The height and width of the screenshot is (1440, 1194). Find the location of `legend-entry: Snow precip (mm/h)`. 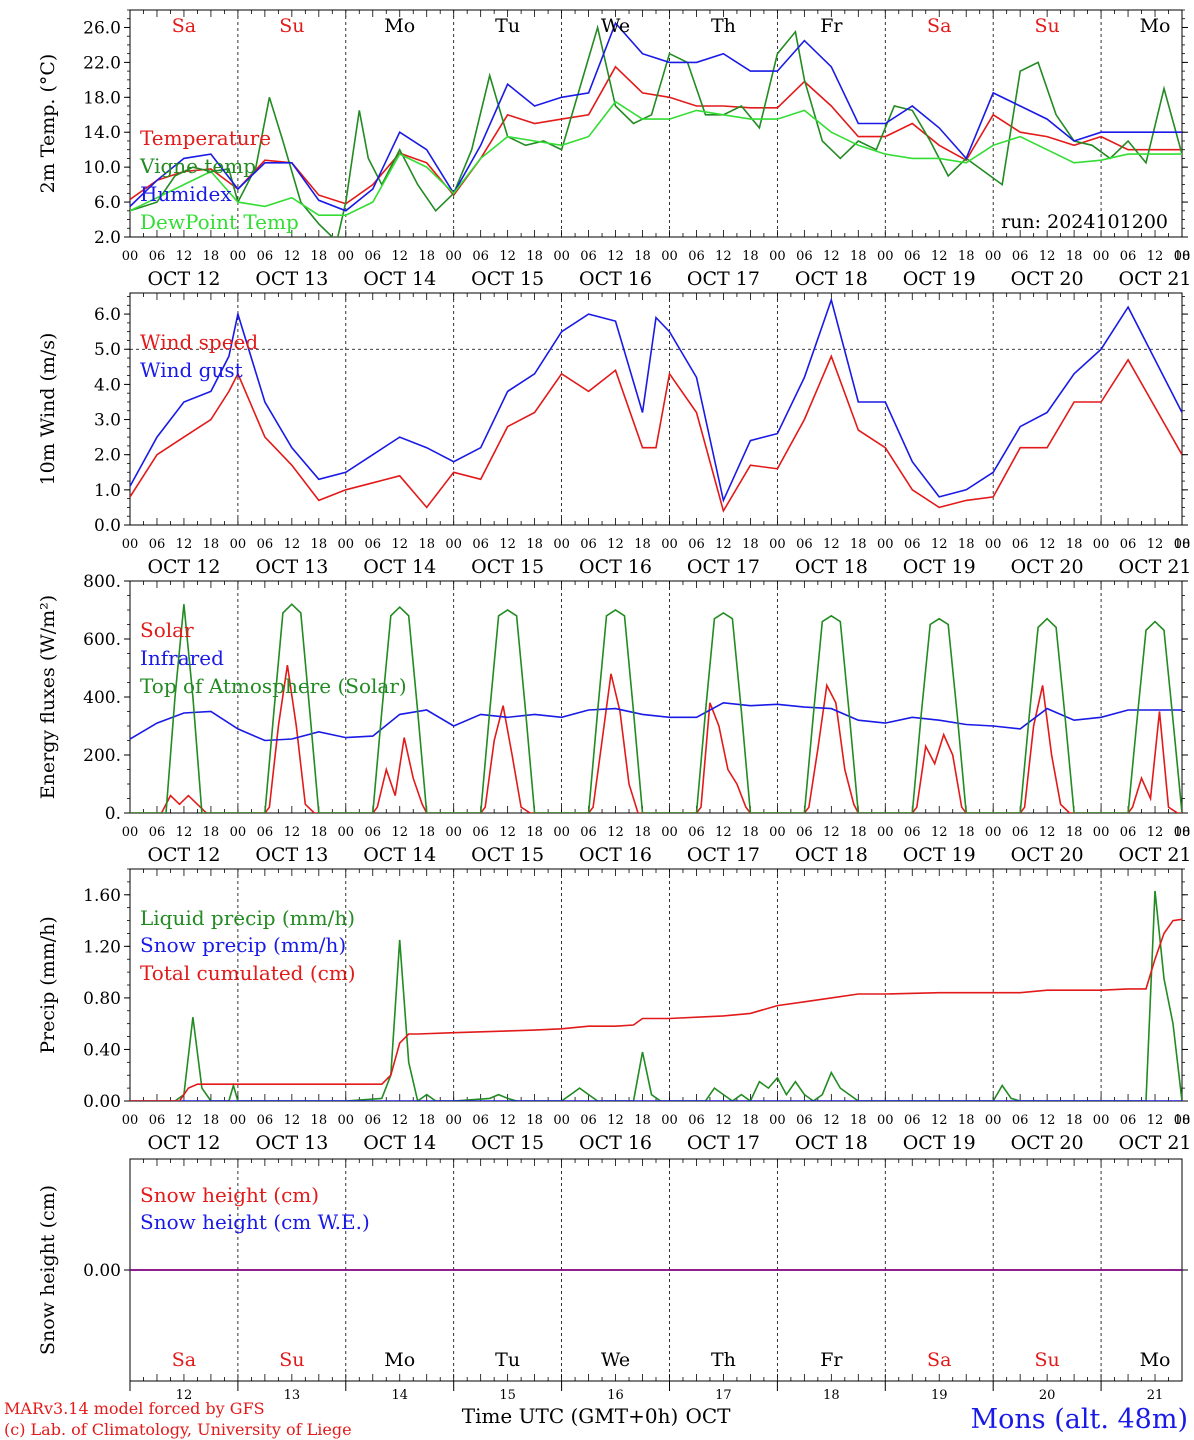

legend-entry: Snow precip (mm/h) is located at coordinates (243, 945).